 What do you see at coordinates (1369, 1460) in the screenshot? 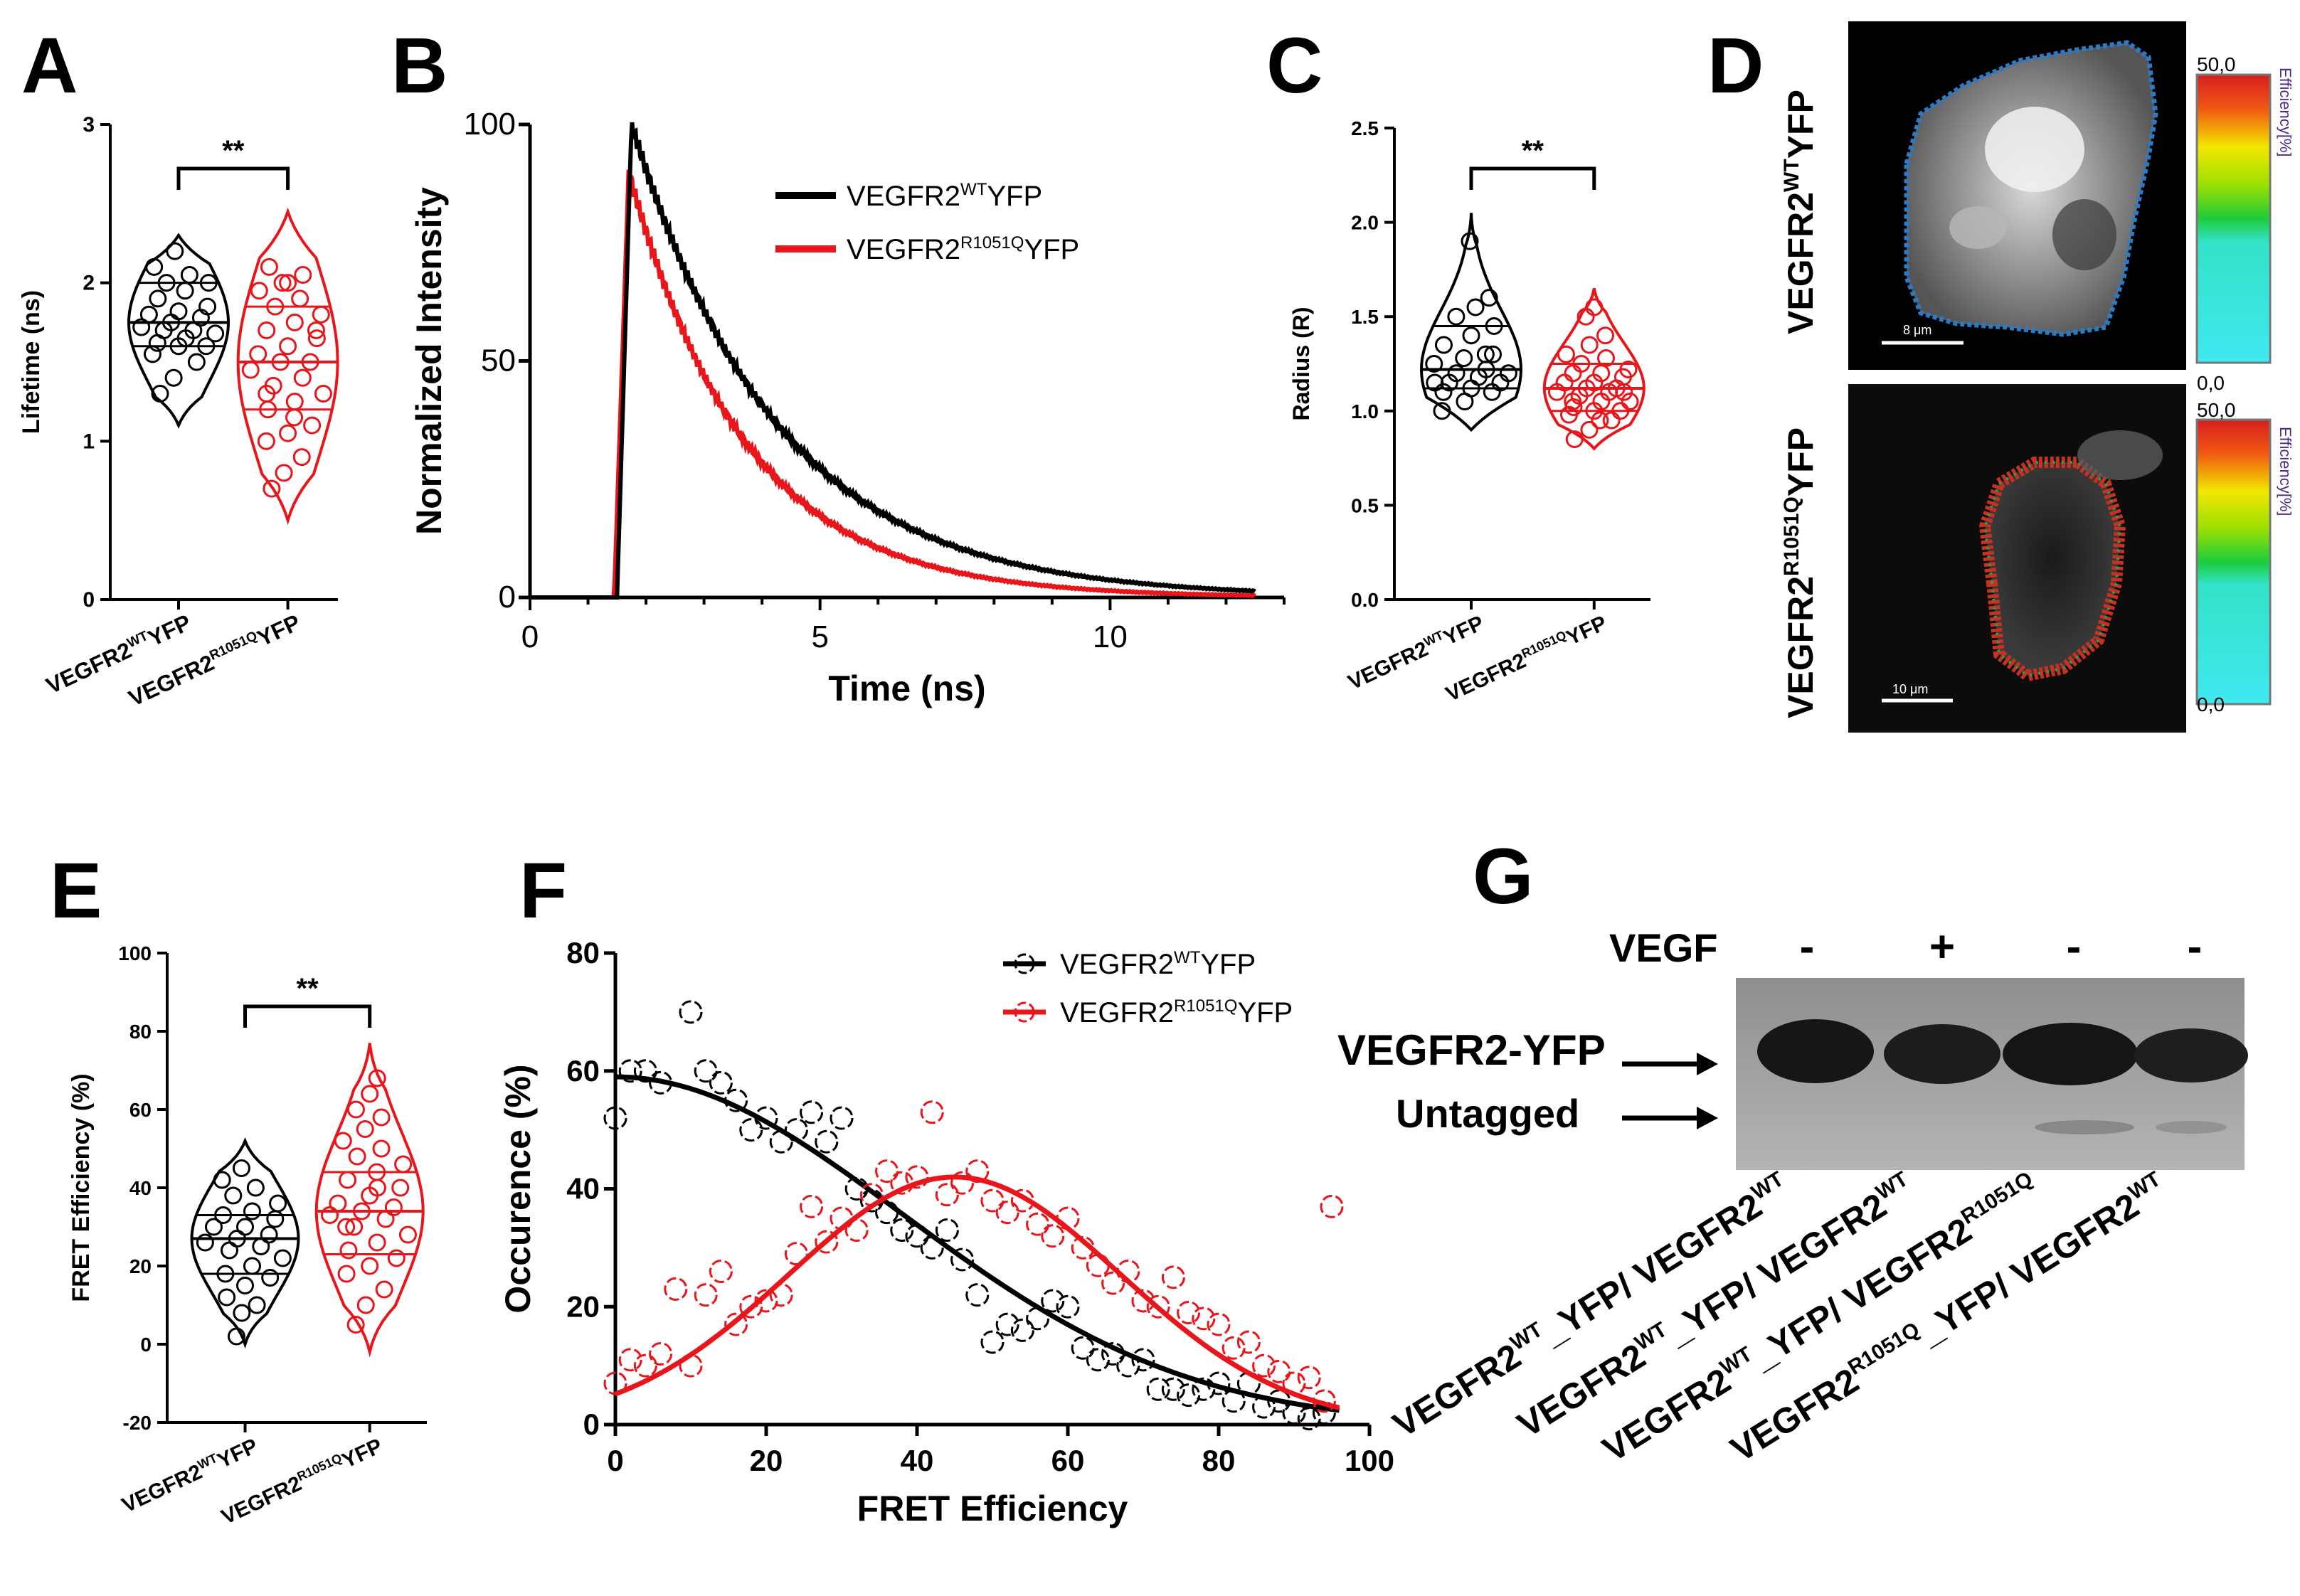
I see `x-tick-label: 100` at bounding box center [1369, 1460].